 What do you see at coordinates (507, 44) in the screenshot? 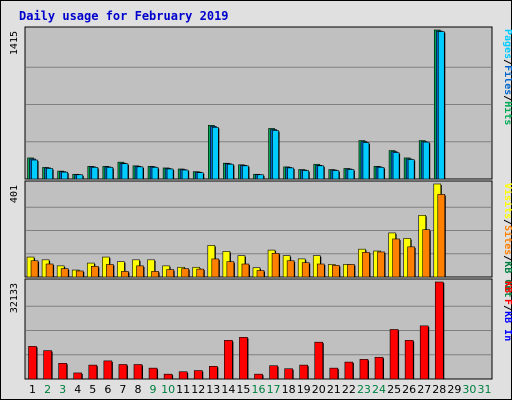
I see `legend-entry: Pages` at bounding box center [507, 44].